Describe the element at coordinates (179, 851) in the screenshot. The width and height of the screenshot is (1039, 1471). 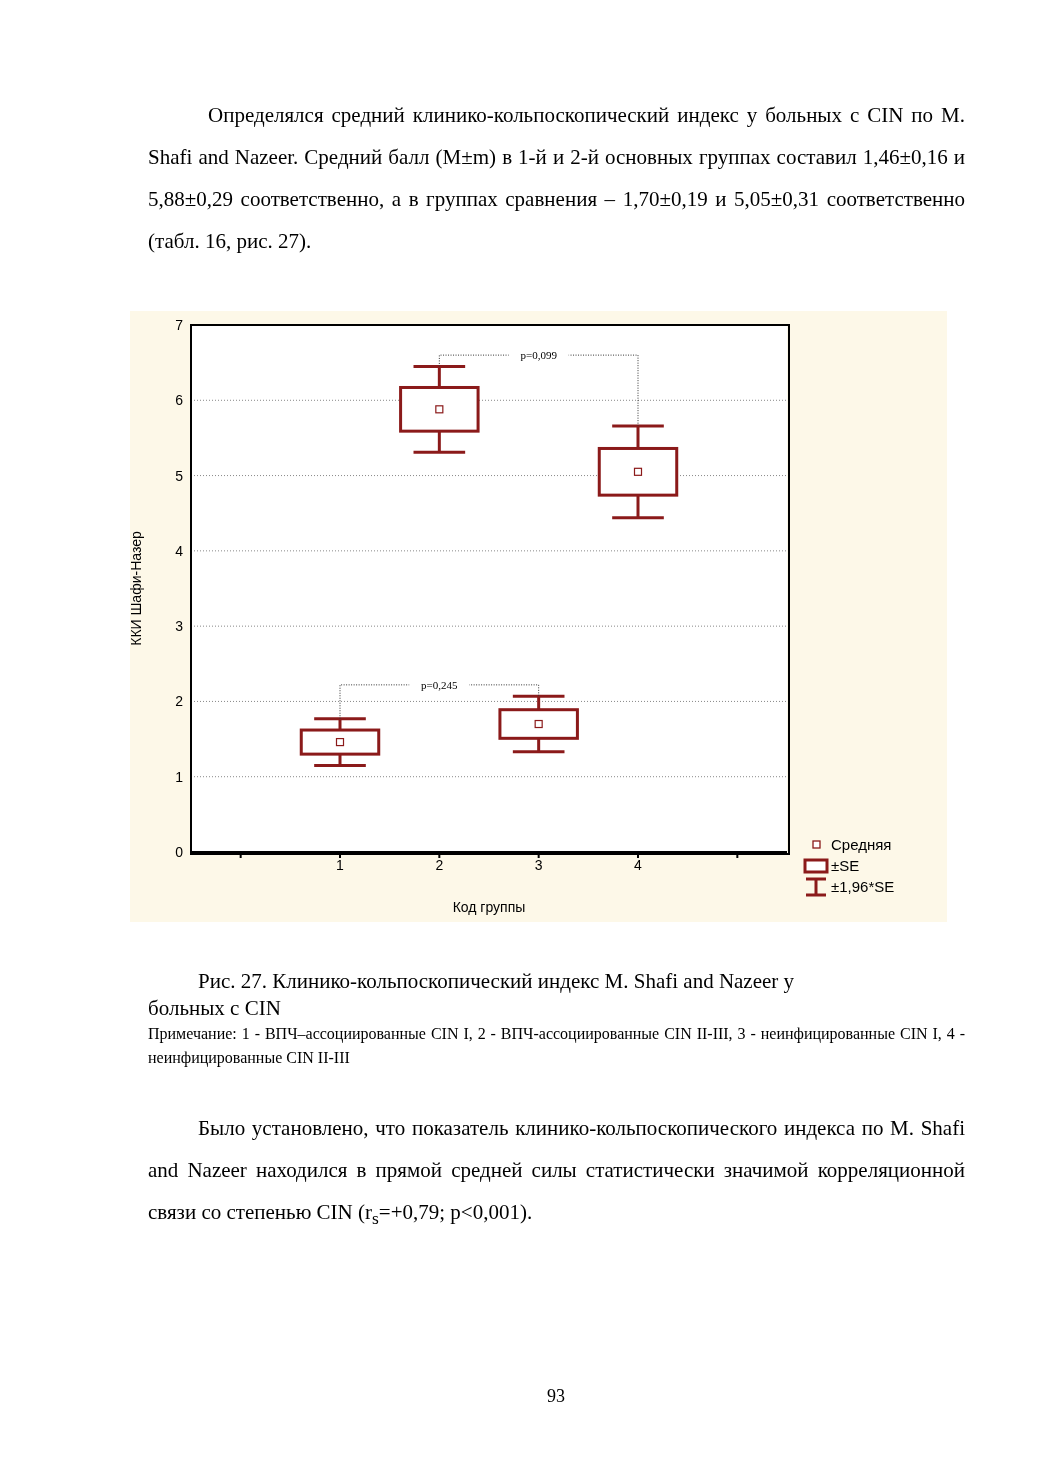
I see `y-tick-label: 0` at that location.